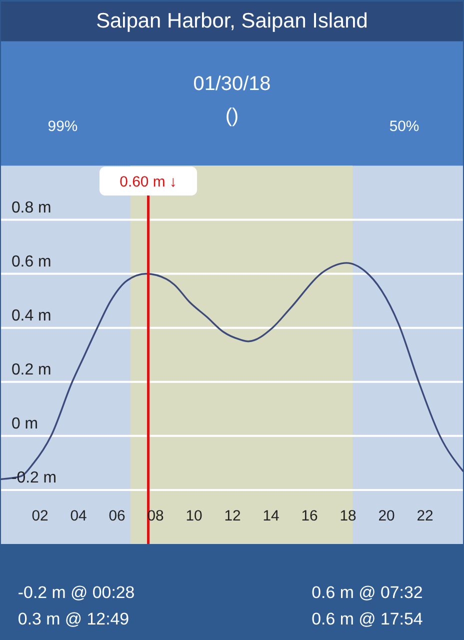 This screenshot has height=640, width=464. I want to click on y-tick-label: 0.2 m, so click(31, 369).